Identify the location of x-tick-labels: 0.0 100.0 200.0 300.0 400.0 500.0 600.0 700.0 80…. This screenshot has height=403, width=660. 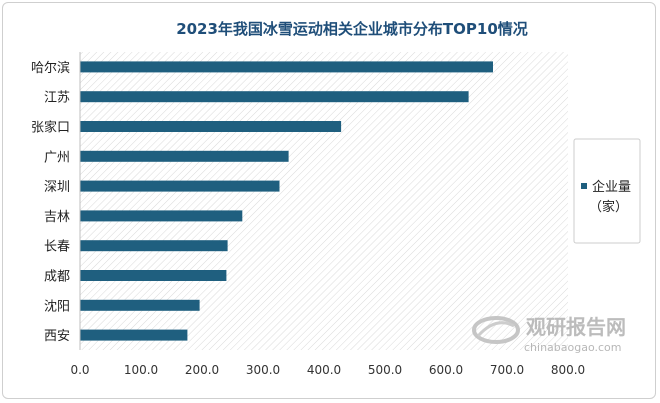
(327, 370).